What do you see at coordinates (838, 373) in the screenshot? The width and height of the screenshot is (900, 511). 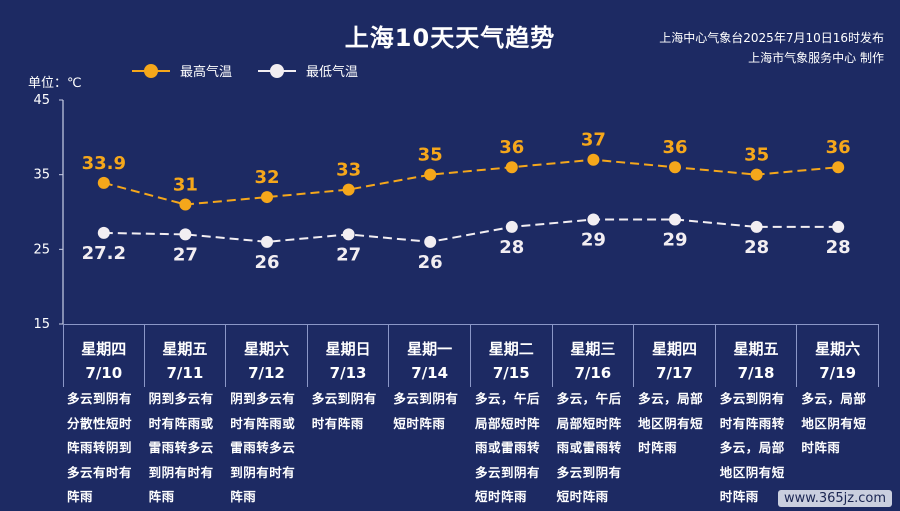 I see `date-label: 7/19` at bounding box center [838, 373].